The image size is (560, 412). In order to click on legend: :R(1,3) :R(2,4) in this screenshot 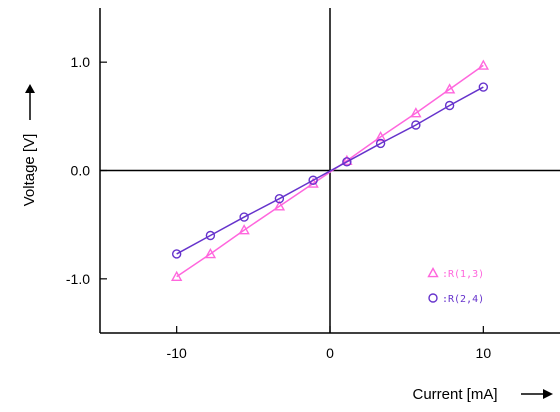, I will do `click(455, 286)`.